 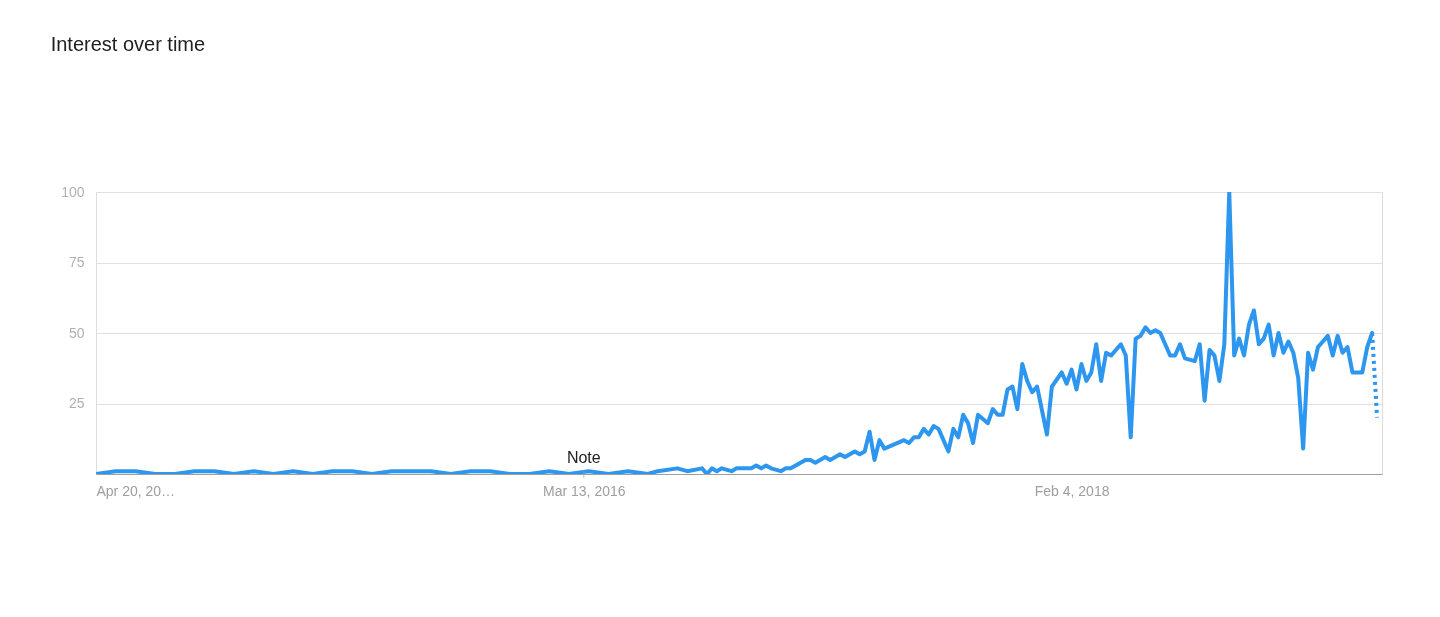 What do you see at coordinates (76, 262) in the screenshot?
I see `y-tick-label: 75` at bounding box center [76, 262].